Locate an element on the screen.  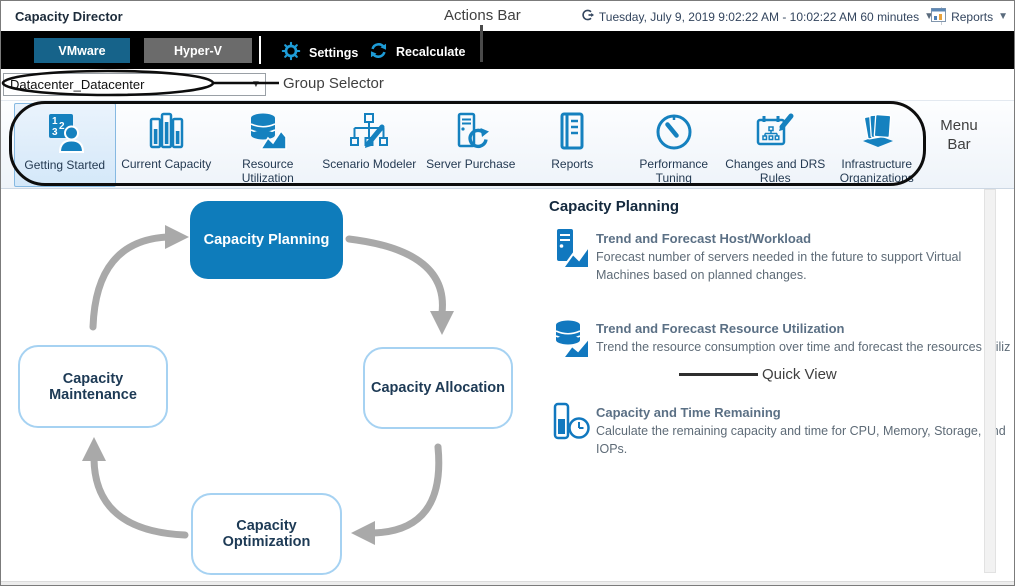
menu-item-changes-drs-rules: Changes and DRS Rules is located at coordinates (776, 145).